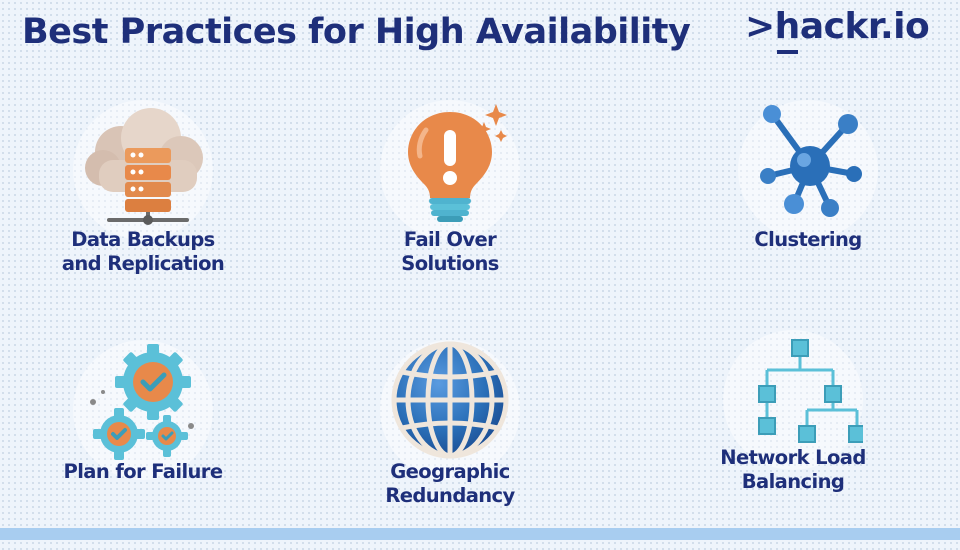  I want to click on page-title: Best Practices for High Availability, so click(356, 32).